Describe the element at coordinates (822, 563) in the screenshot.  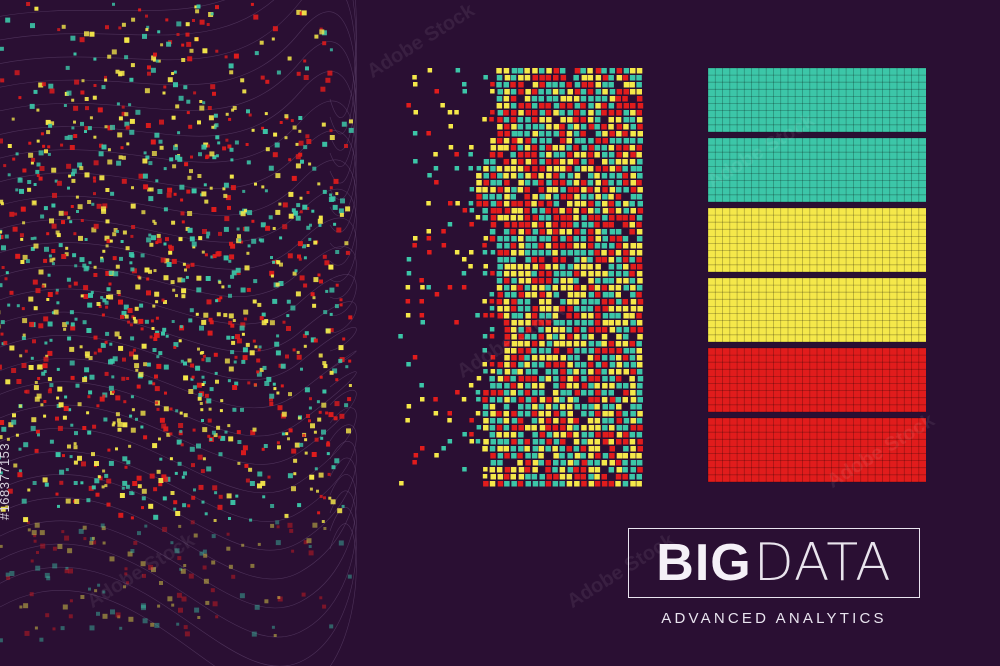
I see `title-thin-word: DATA` at that location.